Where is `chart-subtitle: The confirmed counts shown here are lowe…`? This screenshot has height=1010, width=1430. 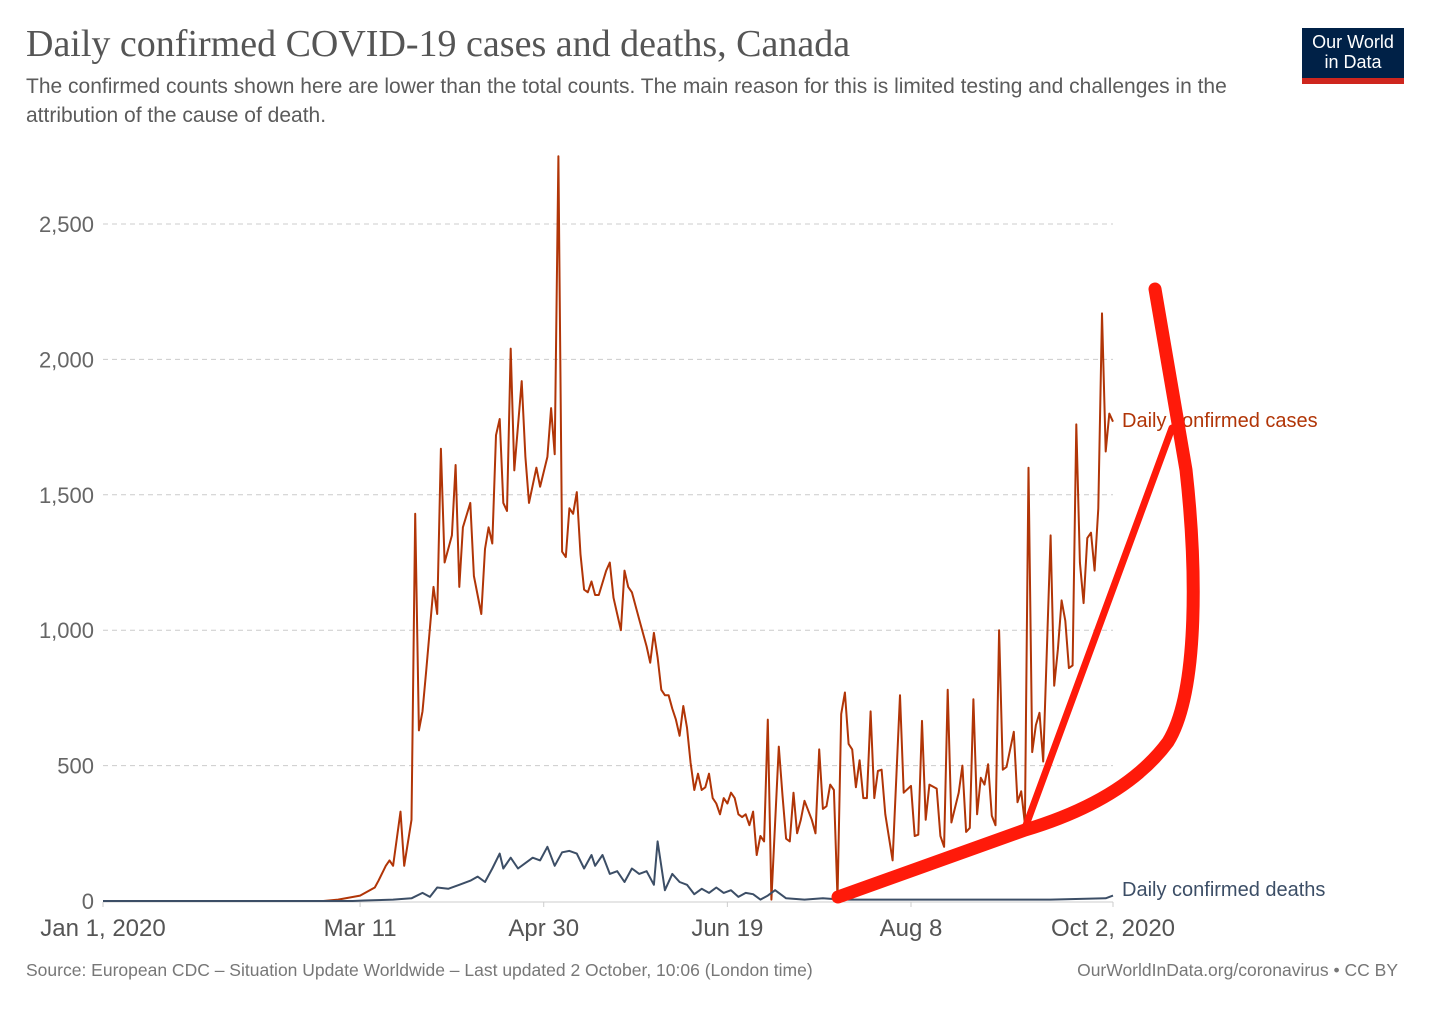 chart-subtitle: The confirmed counts shown here are lowe… is located at coordinates (626, 101).